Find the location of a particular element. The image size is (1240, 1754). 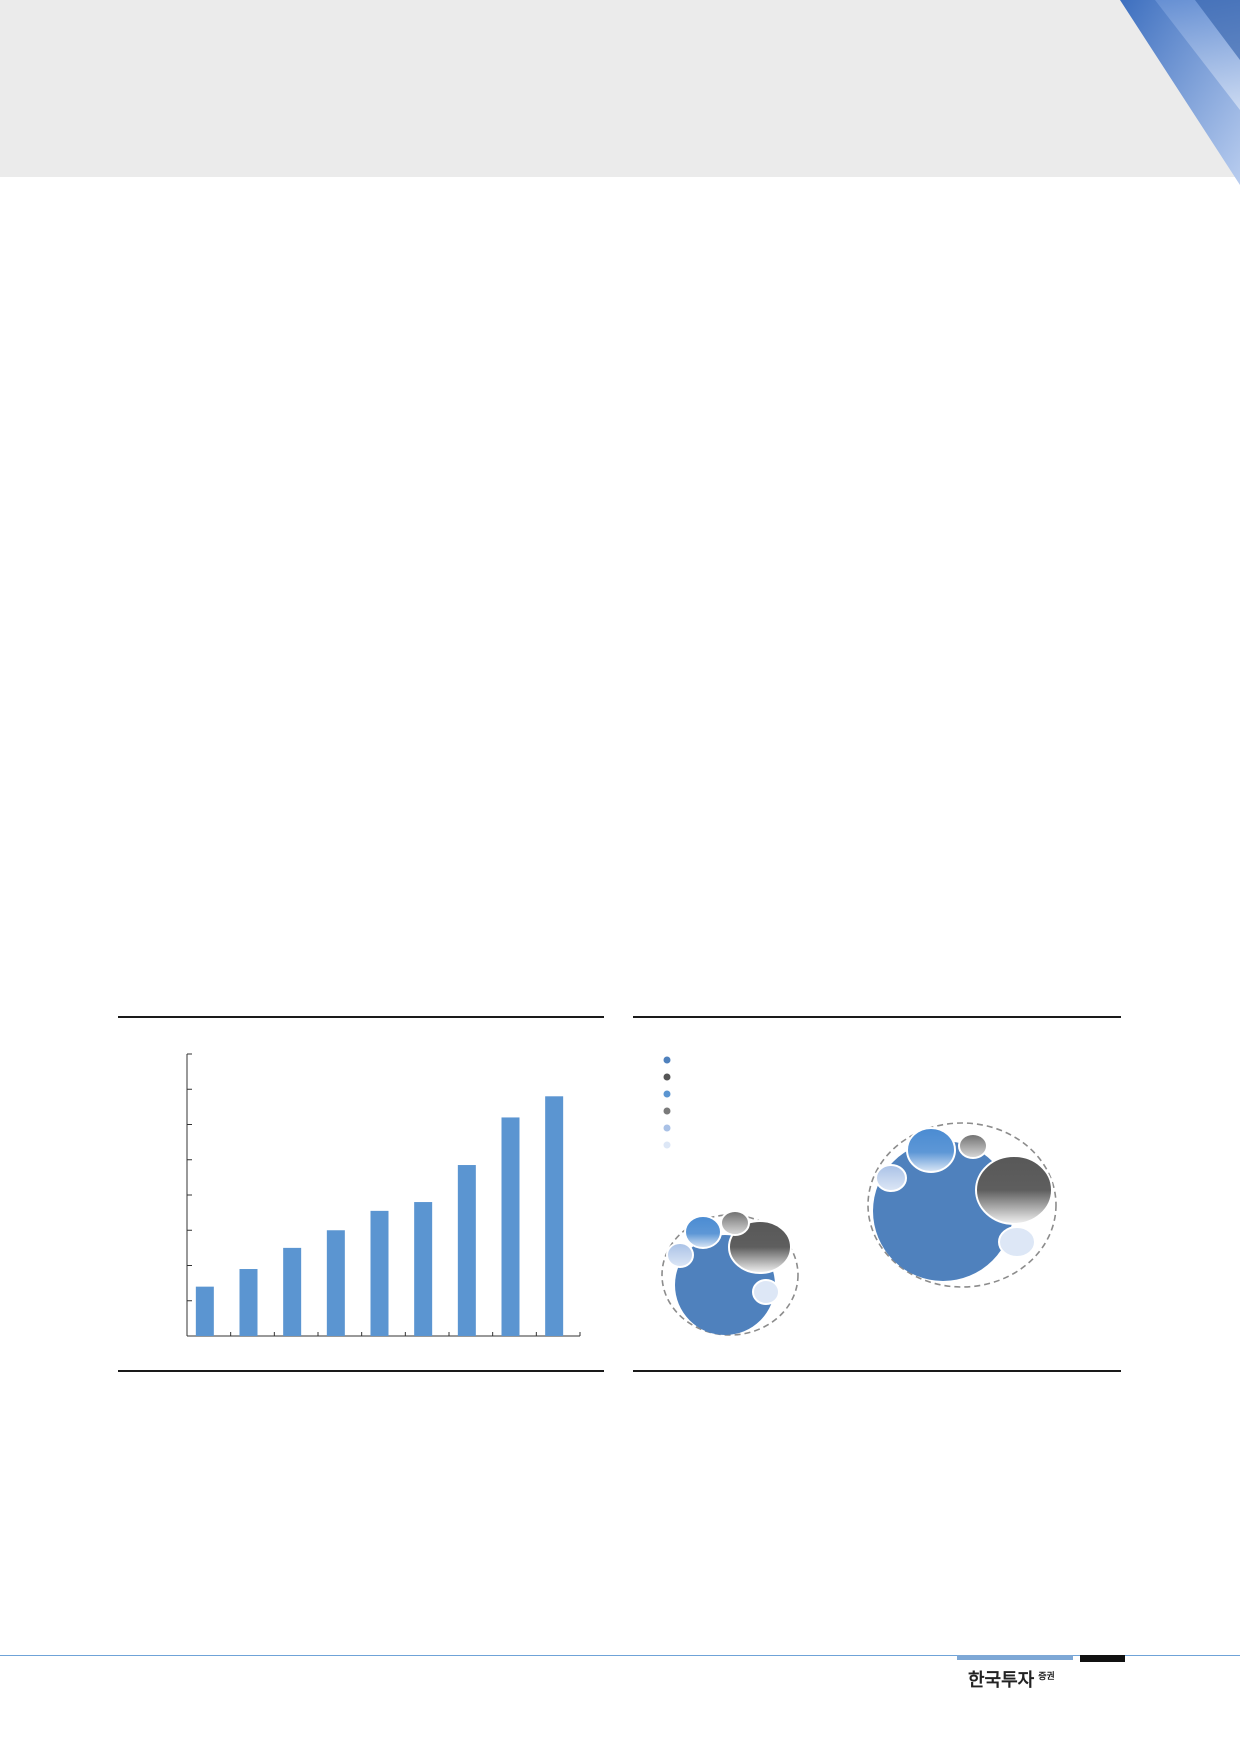

brand-suffix: 증권 is located at coordinates (1046, 1676).